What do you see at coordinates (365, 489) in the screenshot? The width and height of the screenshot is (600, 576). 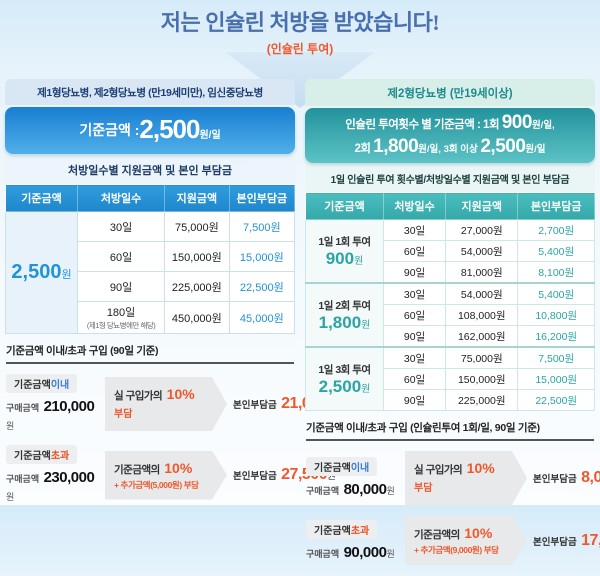 I see `purchase-value: 80,000` at bounding box center [365, 489].